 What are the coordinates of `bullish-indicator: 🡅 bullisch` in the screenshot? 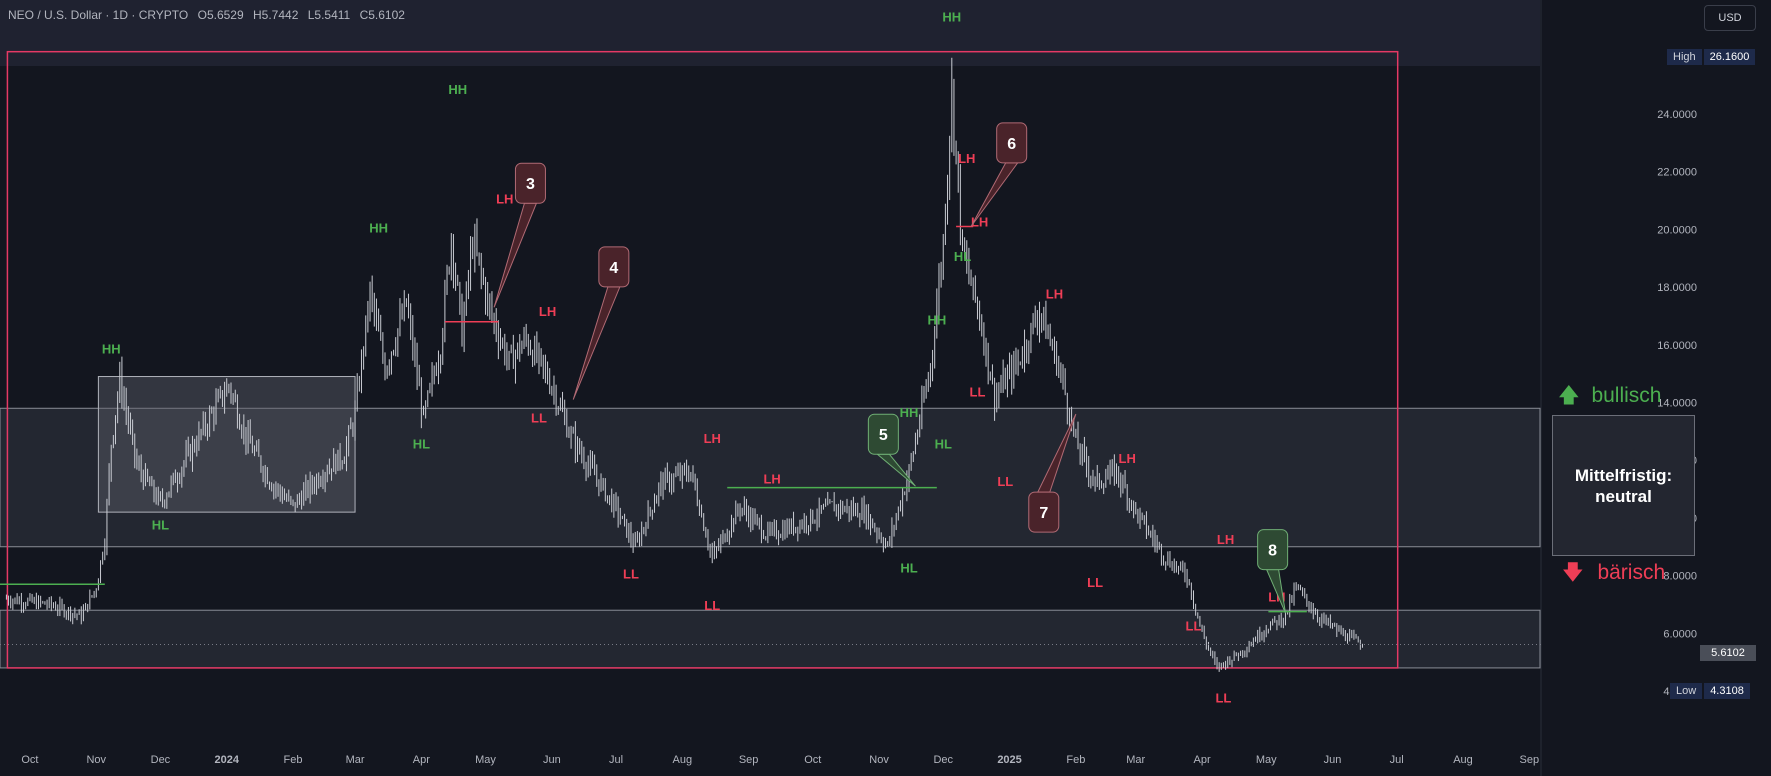 It's located at (1609, 398).